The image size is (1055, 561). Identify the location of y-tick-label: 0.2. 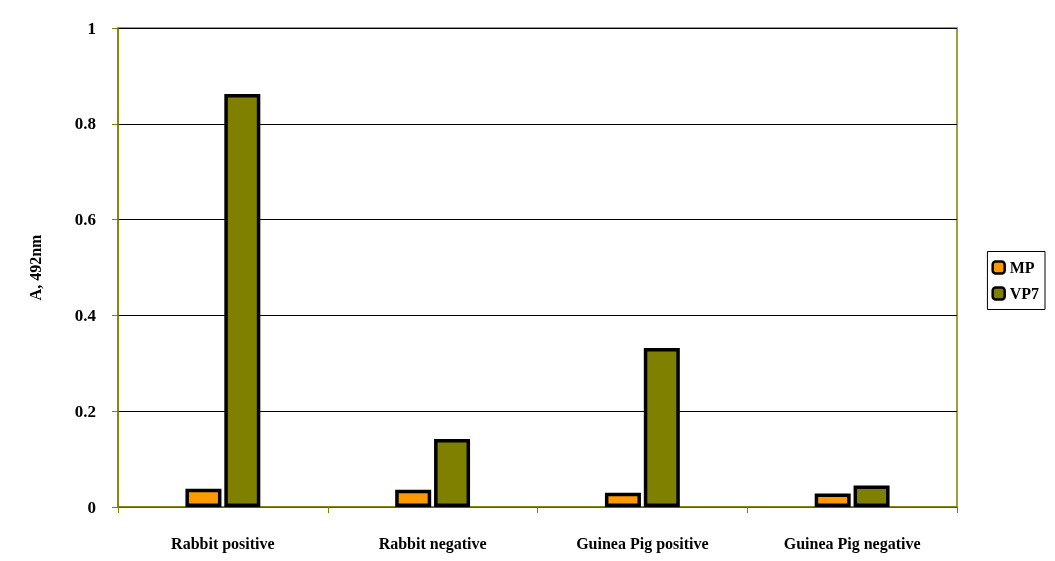
(85, 411).